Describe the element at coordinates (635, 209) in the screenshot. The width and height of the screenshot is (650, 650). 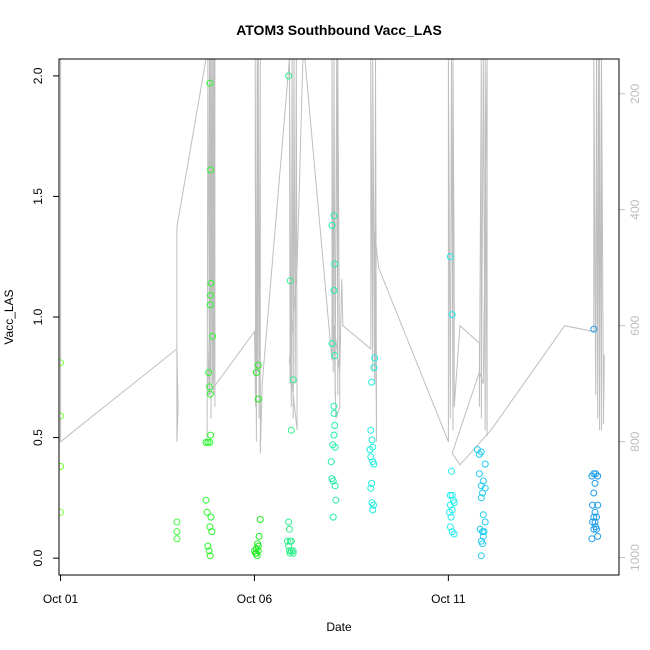
I see `y2-tick-label: 400` at that location.